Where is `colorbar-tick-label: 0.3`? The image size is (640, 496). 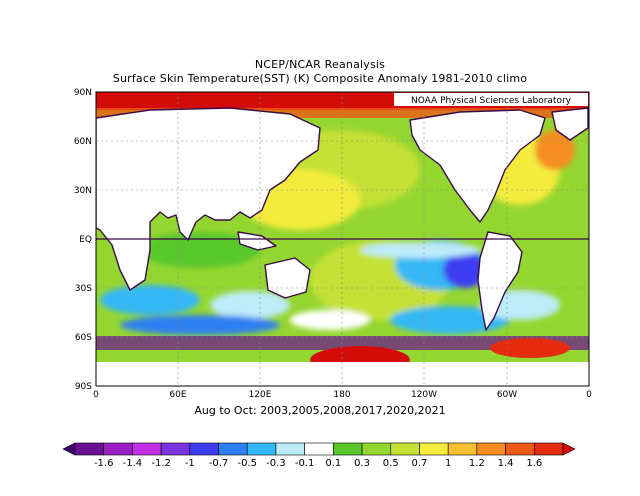 colorbar-tick-label: 0.3 is located at coordinates (362, 463).